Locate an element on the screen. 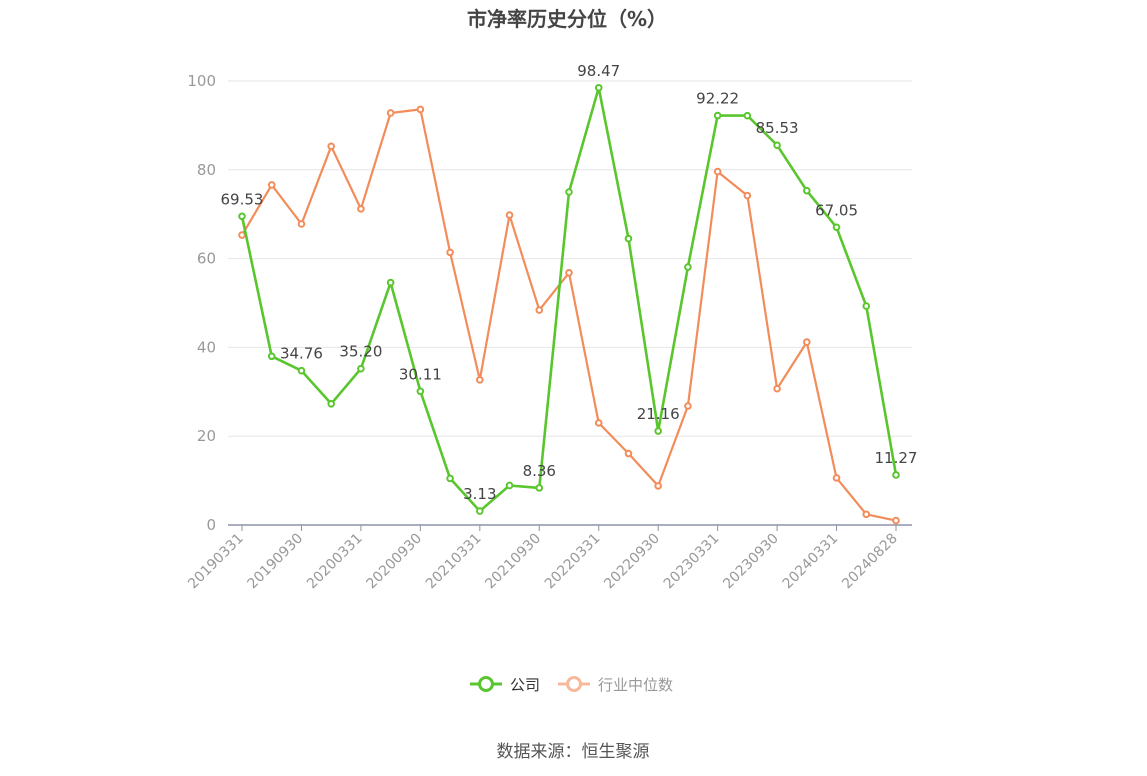 This screenshot has width=1147, height=776. legend: 公司 行业中位数 is located at coordinates (571, 685).